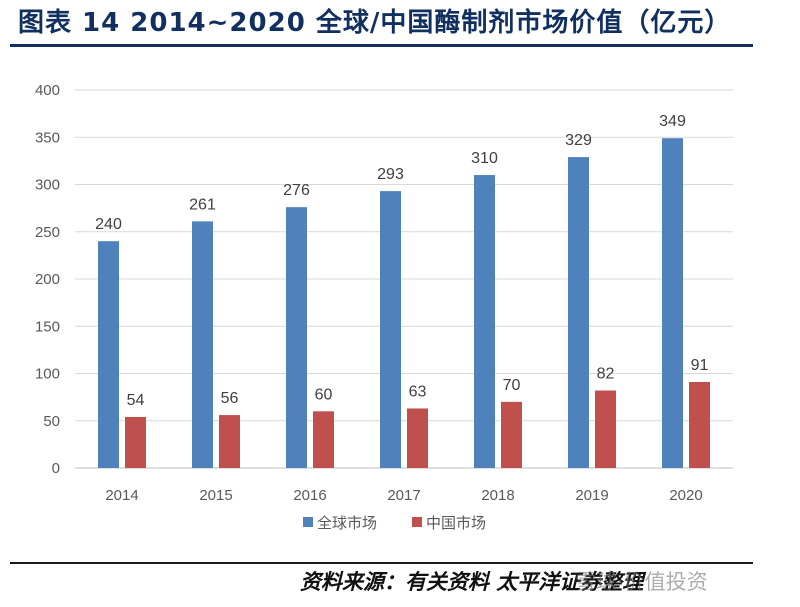  Describe the element at coordinates (56, 468) in the screenshot. I see `y-tick-label: 0` at that location.